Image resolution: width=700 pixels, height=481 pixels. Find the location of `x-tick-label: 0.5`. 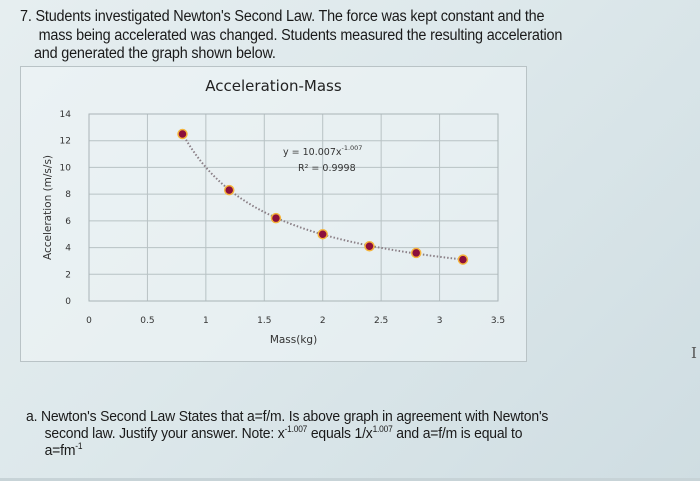

x-tick-label: 0.5 is located at coordinates (147, 321).